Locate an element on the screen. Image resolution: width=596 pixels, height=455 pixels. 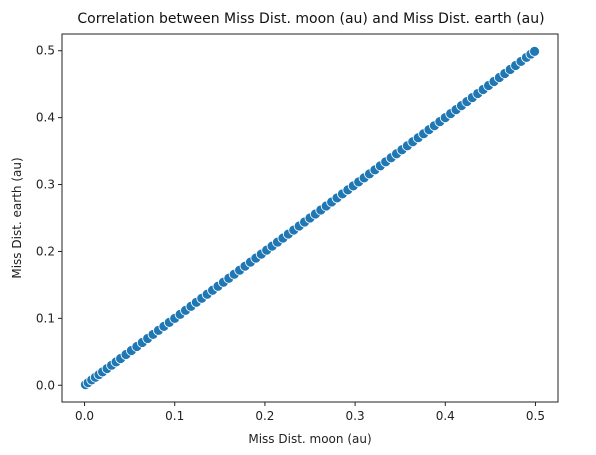
y-axis-ticks: 0.0 0.1 0.2 0.3 0.4 0.5 is located at coordinates (49, 218).